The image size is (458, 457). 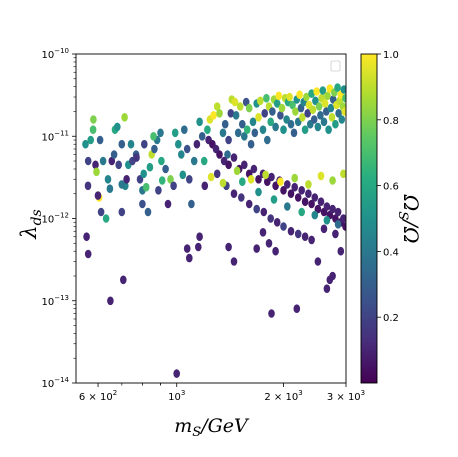 I want to click on colorbar-tick-label: 0.6, so click(x=391, y=187).